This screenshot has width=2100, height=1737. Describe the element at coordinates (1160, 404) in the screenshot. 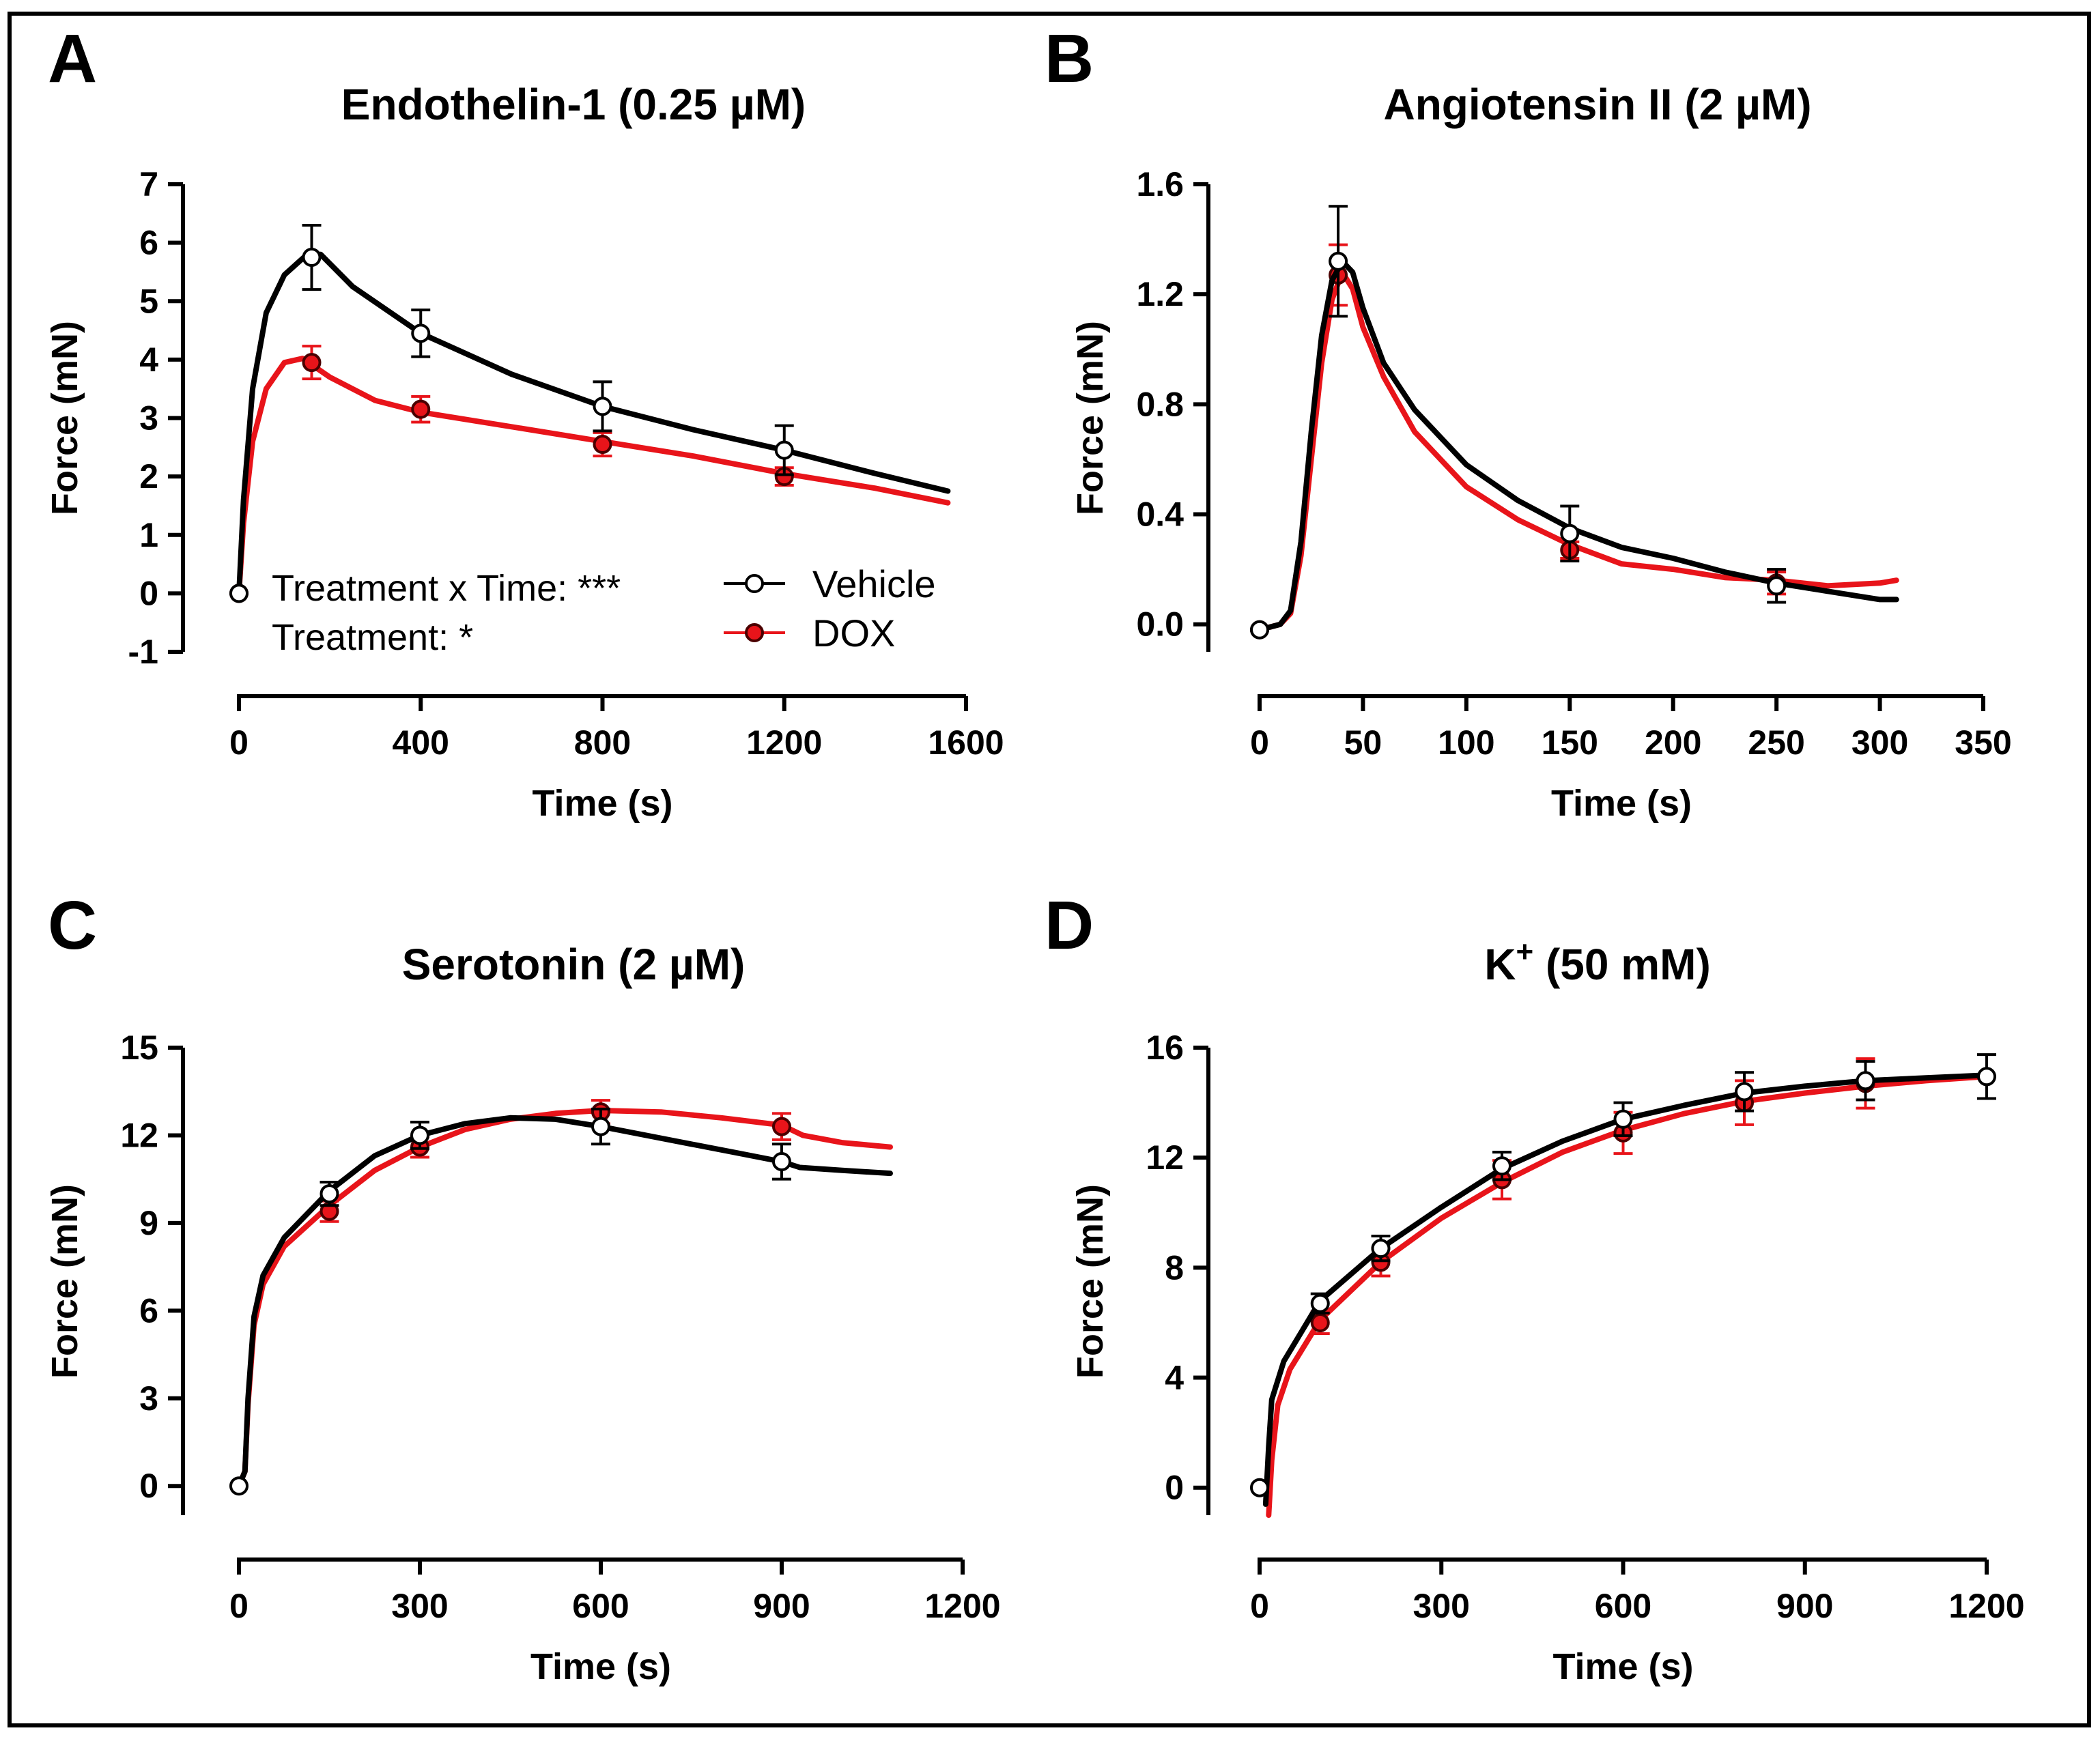

I see `y-tick-label: 0.8` at that location.